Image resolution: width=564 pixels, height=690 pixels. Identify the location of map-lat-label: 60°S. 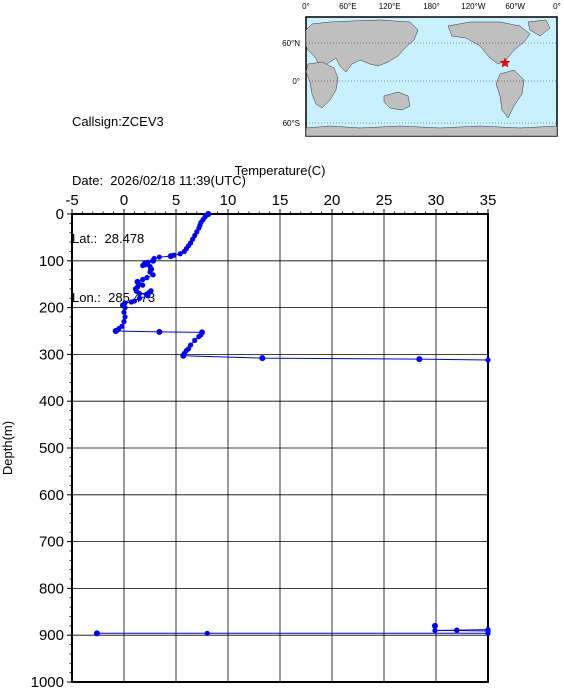
(291, 123).